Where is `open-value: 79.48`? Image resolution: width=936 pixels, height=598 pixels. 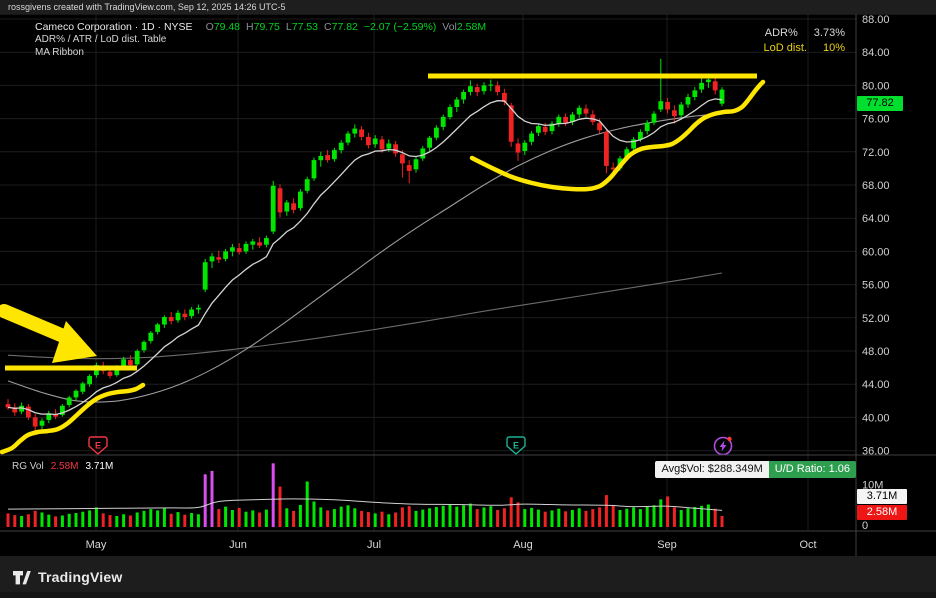
open-value: 79.48 is located at coordinates (227, 27).